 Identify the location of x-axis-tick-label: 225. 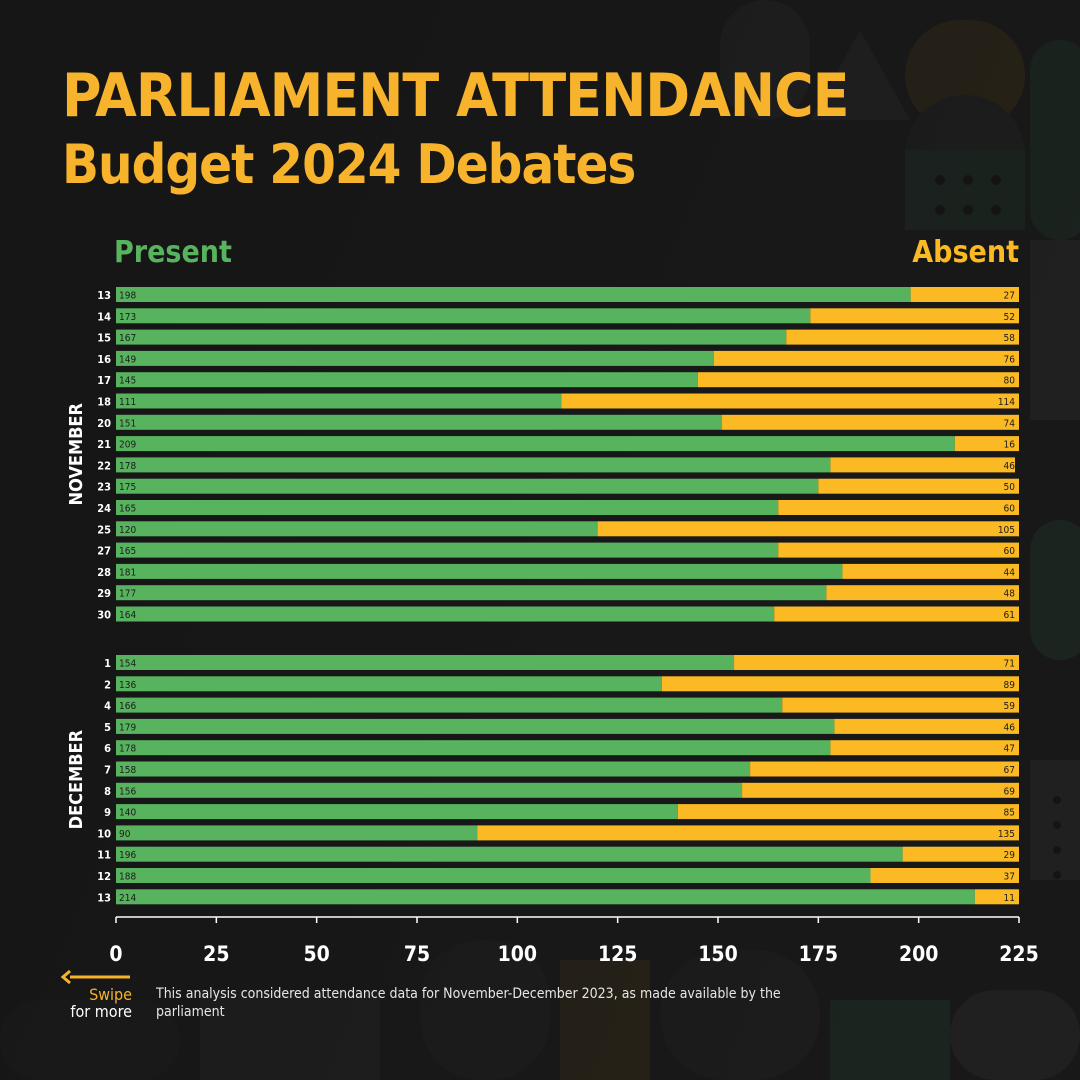
(1018, 954).